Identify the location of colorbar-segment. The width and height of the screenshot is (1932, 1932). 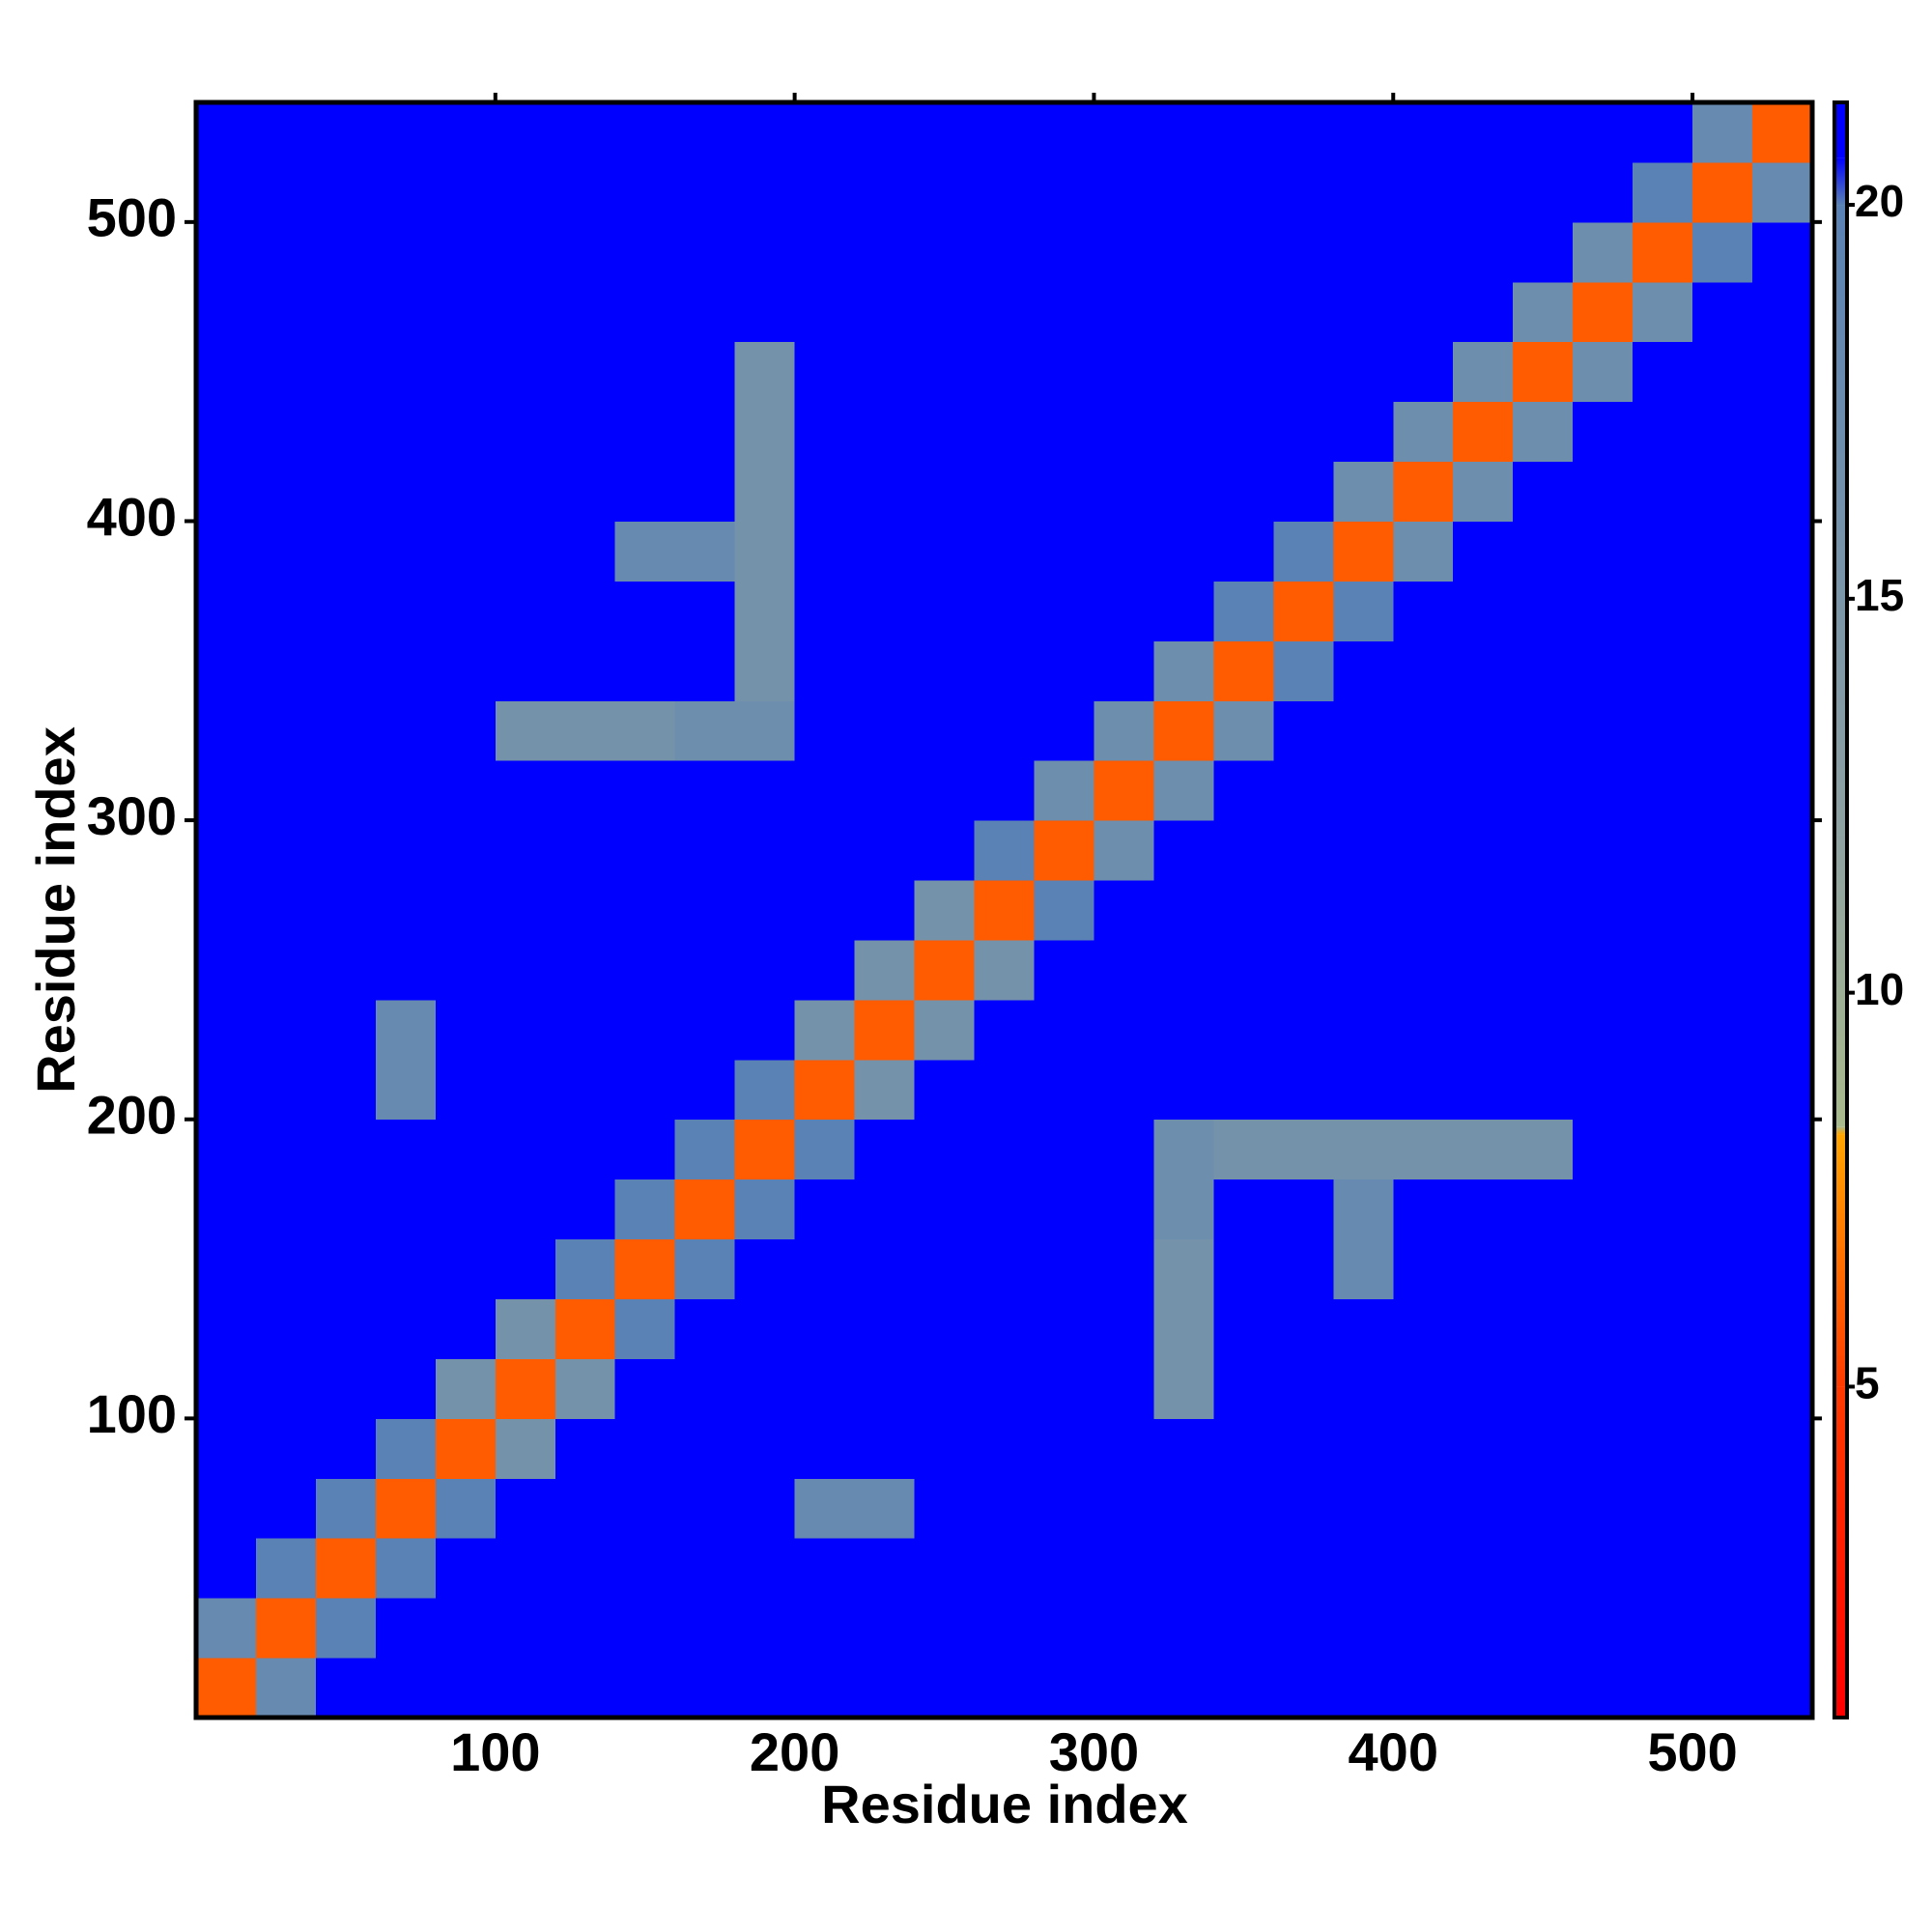
(1840, 520).